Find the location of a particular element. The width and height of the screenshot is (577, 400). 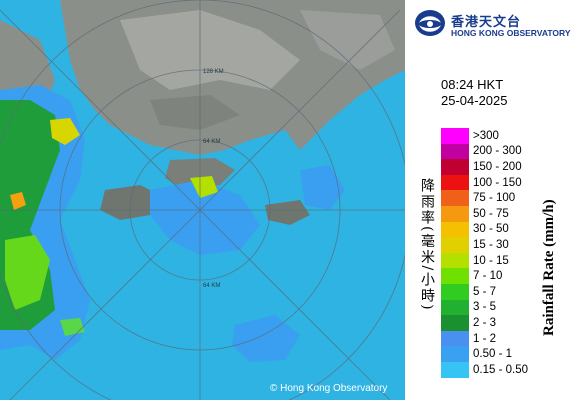

legend-row: 3 - 5 is located at coordinates (484, 307).